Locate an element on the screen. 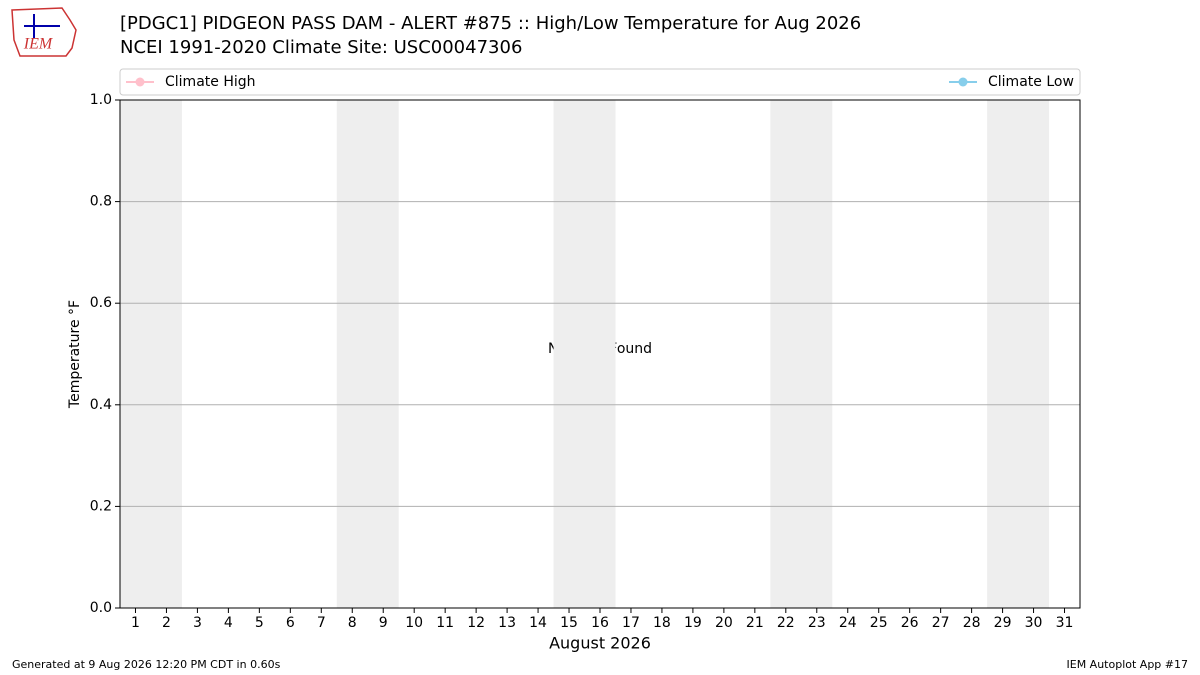 This screenshot has height=675, width=1200. x-tick-label: 26 is located at coordinates (910, 623).